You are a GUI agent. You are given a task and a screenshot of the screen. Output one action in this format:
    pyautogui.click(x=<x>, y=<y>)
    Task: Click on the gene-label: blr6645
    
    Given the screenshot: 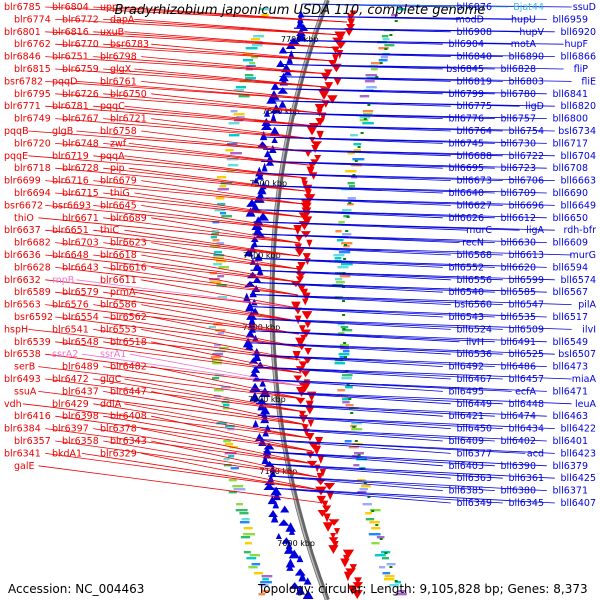 What is the action you would take?
    pyautogui.click(x=118, y=205)
    